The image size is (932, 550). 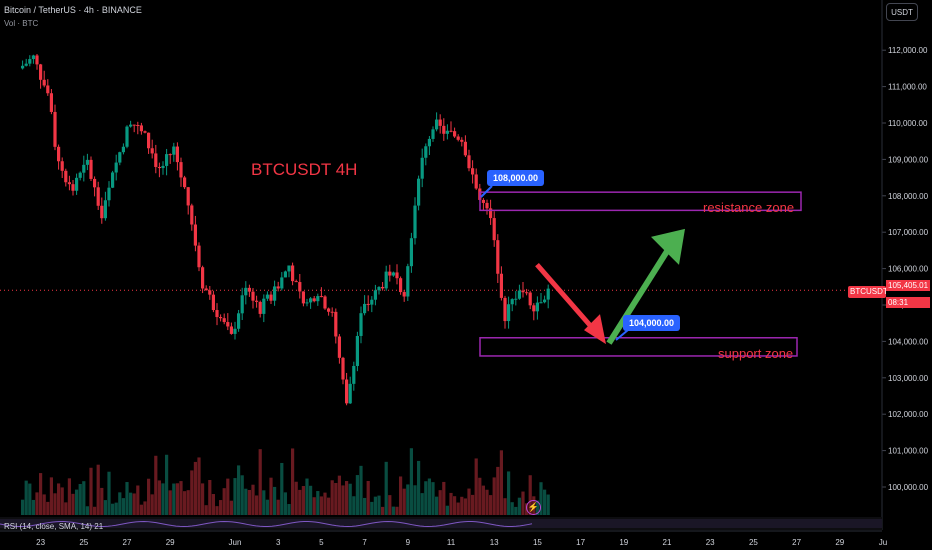 I want to click on y-tick-label: 100,000.00, so click(x=908, y=487).